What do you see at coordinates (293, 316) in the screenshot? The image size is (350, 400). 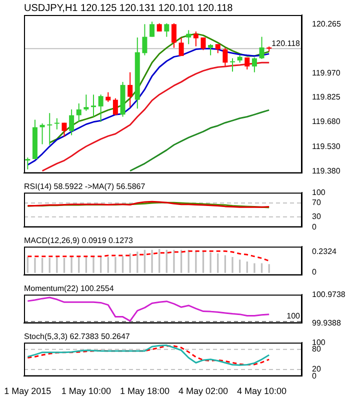 I see `ref-line-label: 100` at bounding box center [293, 316].